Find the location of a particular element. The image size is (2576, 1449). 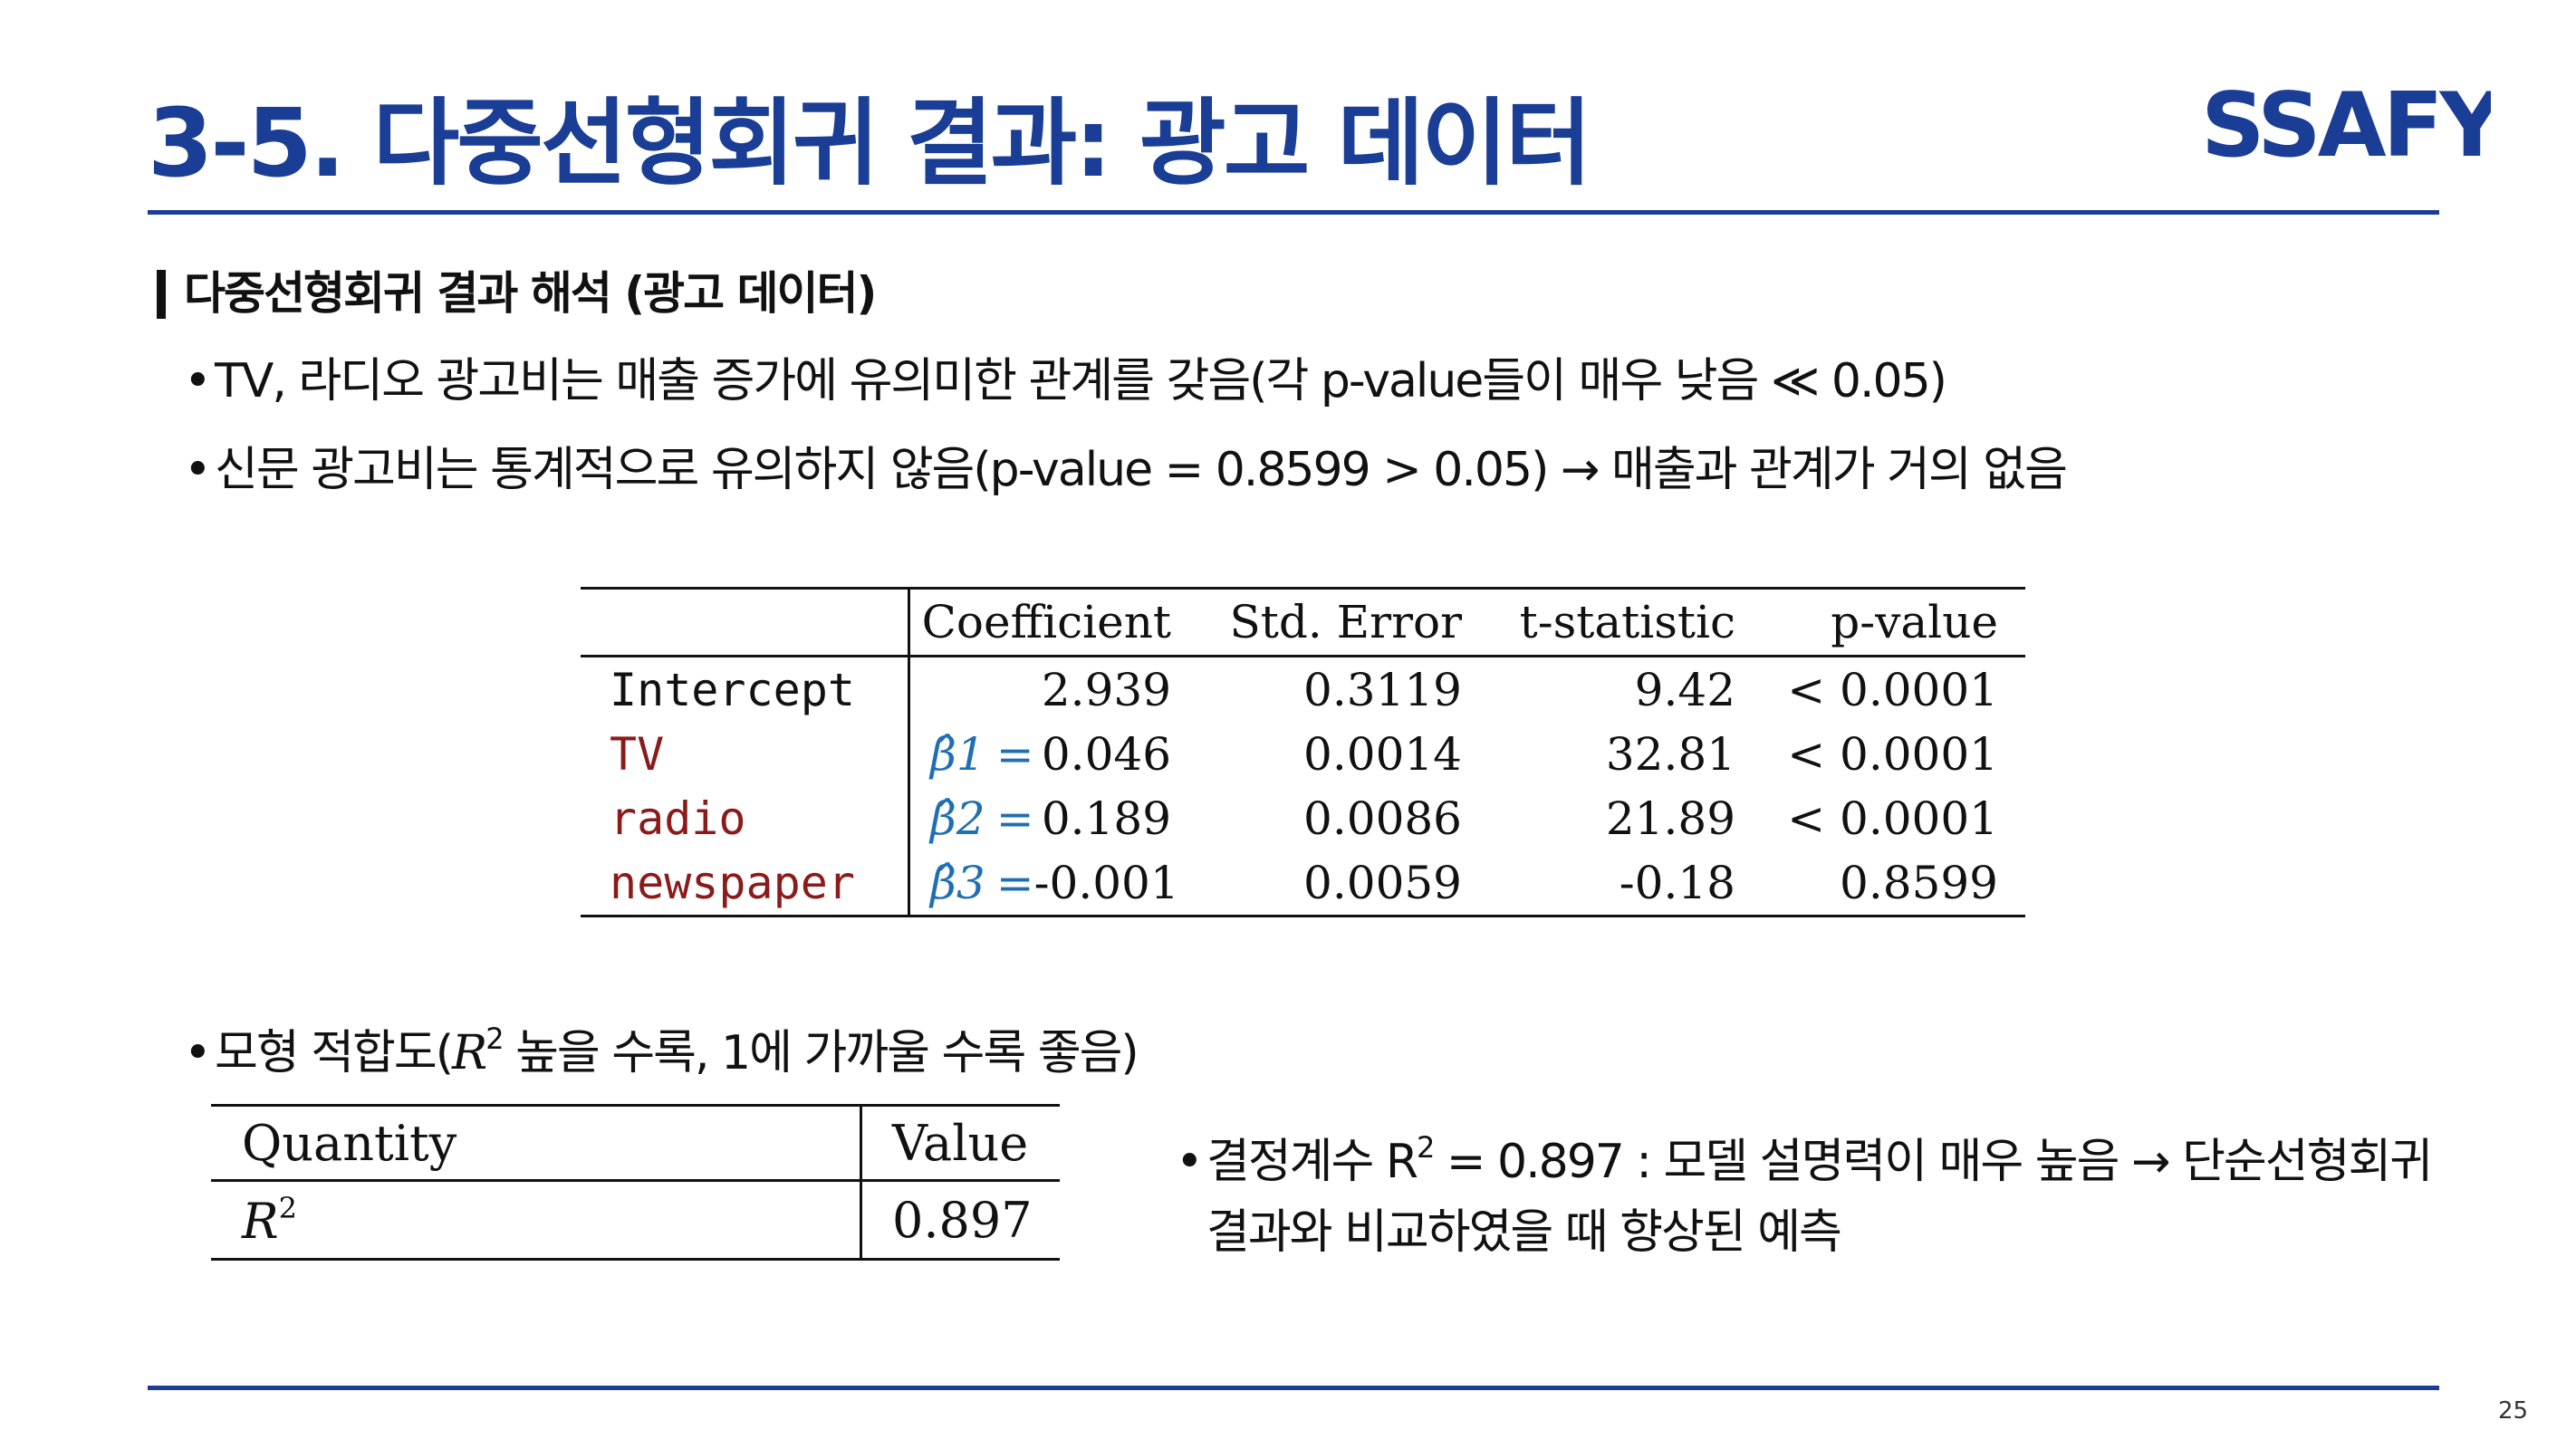

header-std-error: Std. Error is located at coordinates (1320, 622).